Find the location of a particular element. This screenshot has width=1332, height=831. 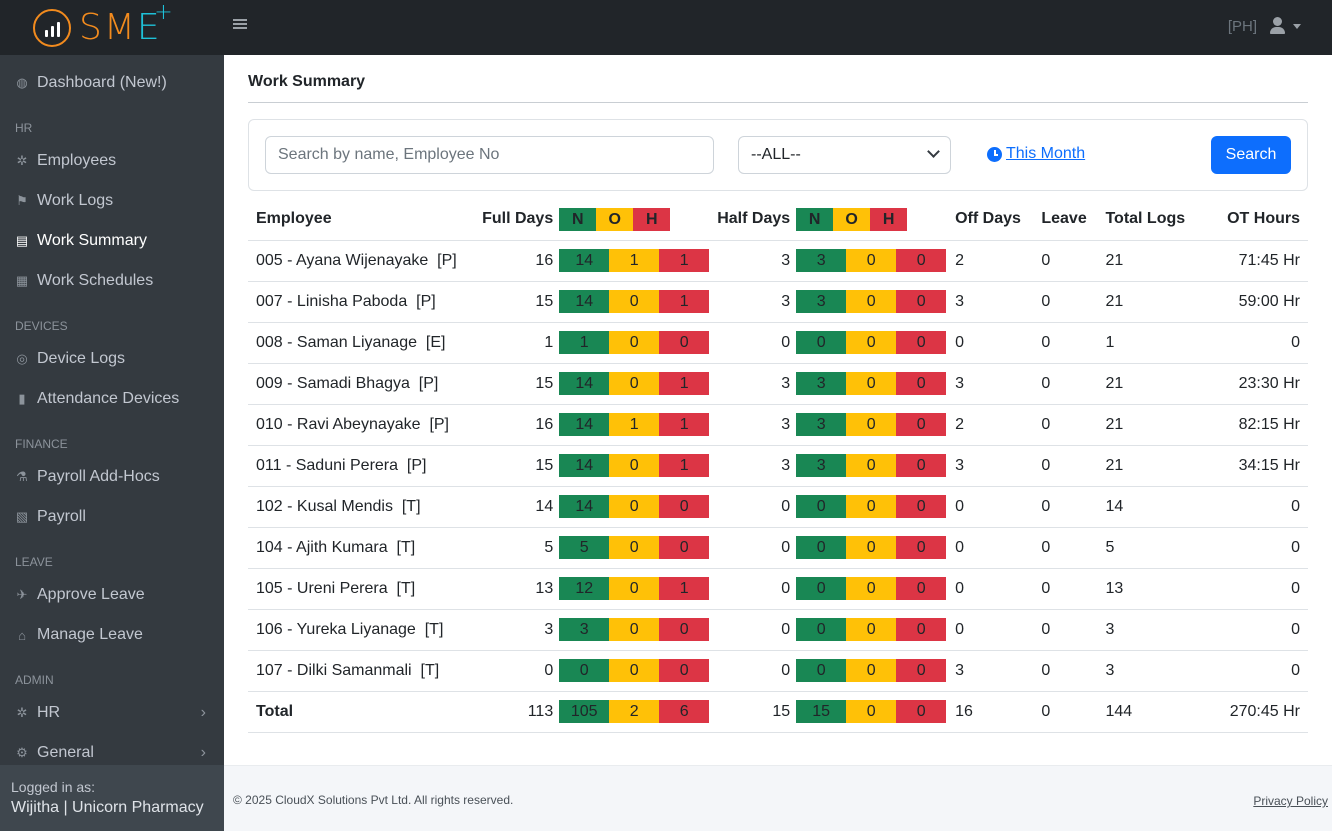

full-days-cell: 5 is located at coordinates (517, 548).